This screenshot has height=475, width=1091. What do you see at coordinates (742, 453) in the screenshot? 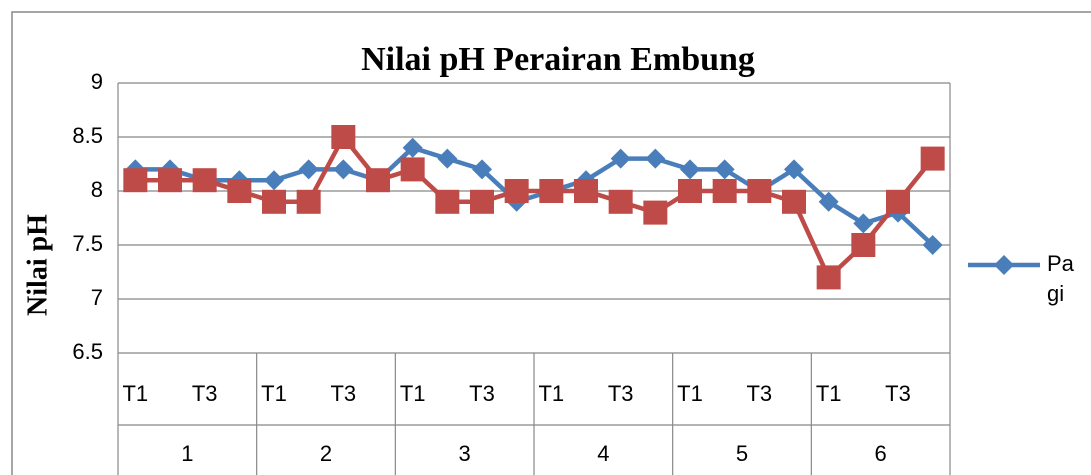
I see `group-label: 5` at bounding box center [742, 453].